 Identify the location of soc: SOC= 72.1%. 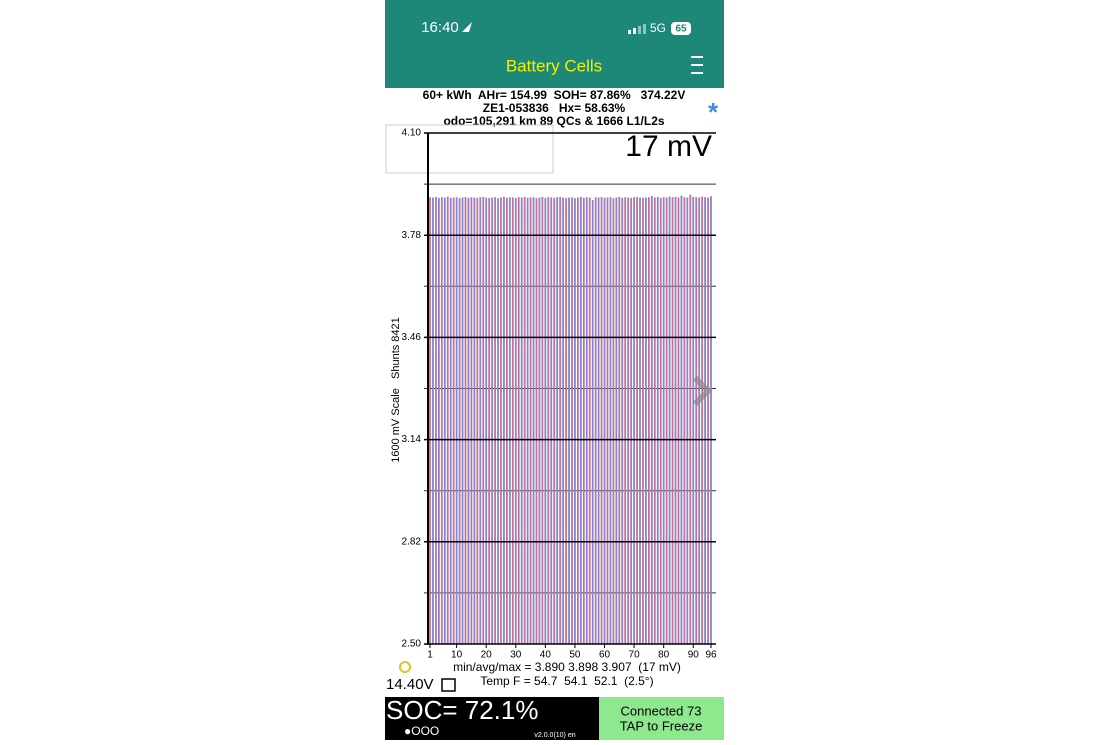
(462, 710).